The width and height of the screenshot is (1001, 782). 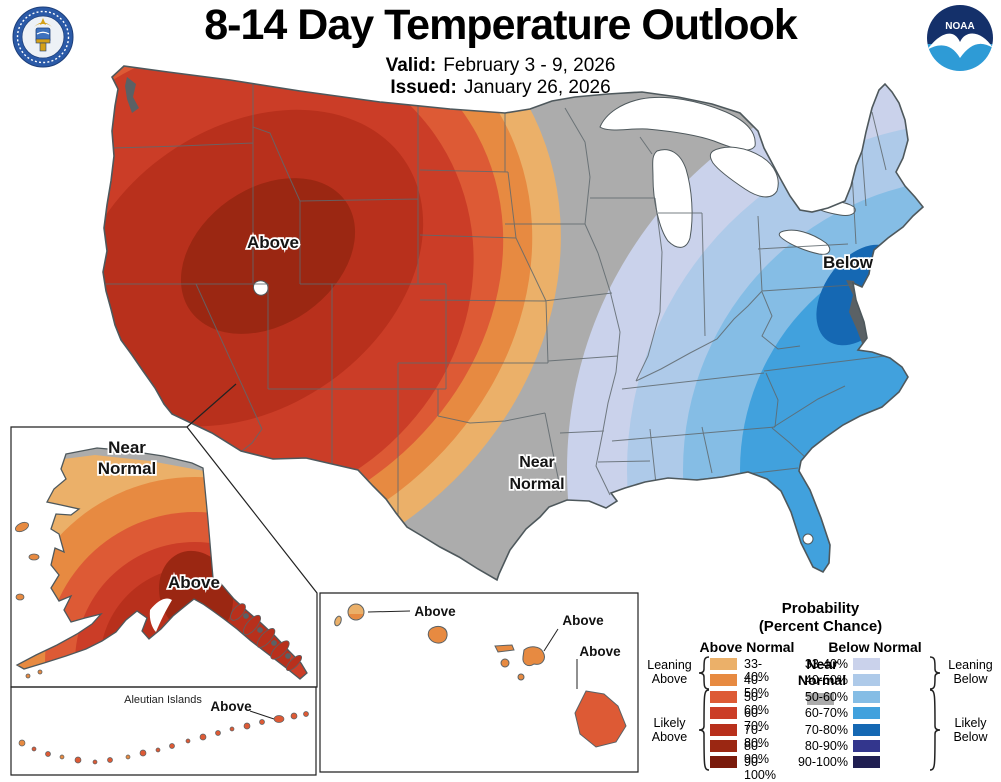 I want to click on noaa-logo-text: NOAA, so click(x=959, y=26).